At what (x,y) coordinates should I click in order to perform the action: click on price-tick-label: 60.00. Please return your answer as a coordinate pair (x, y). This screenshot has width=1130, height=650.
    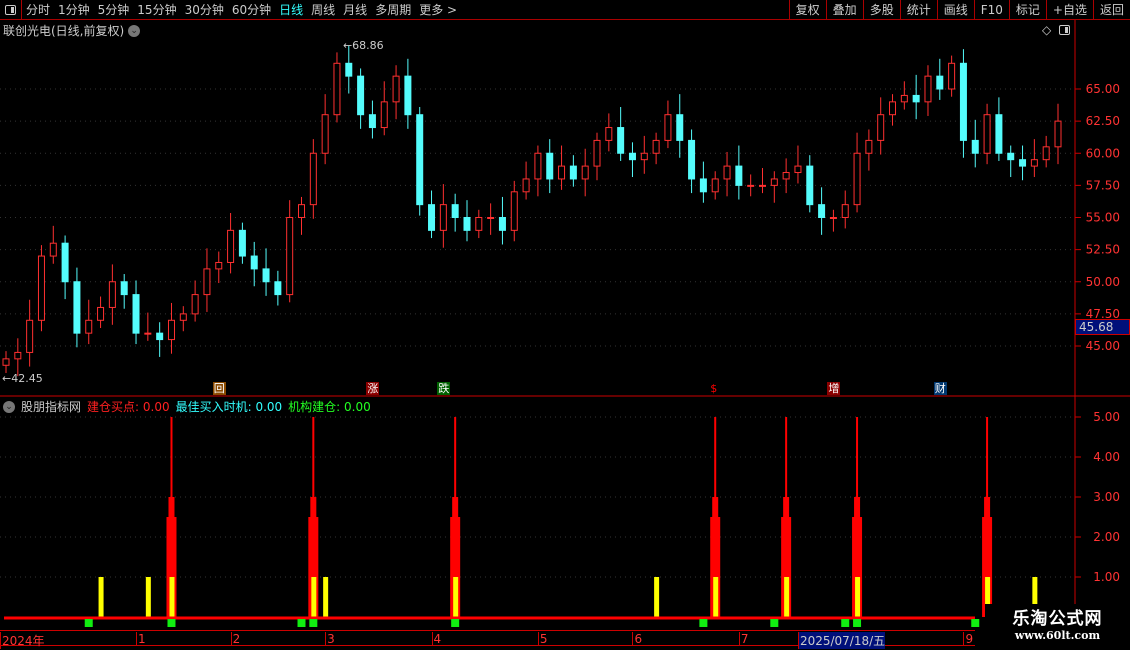
    Looking at the image, I should click on (1103, 153).